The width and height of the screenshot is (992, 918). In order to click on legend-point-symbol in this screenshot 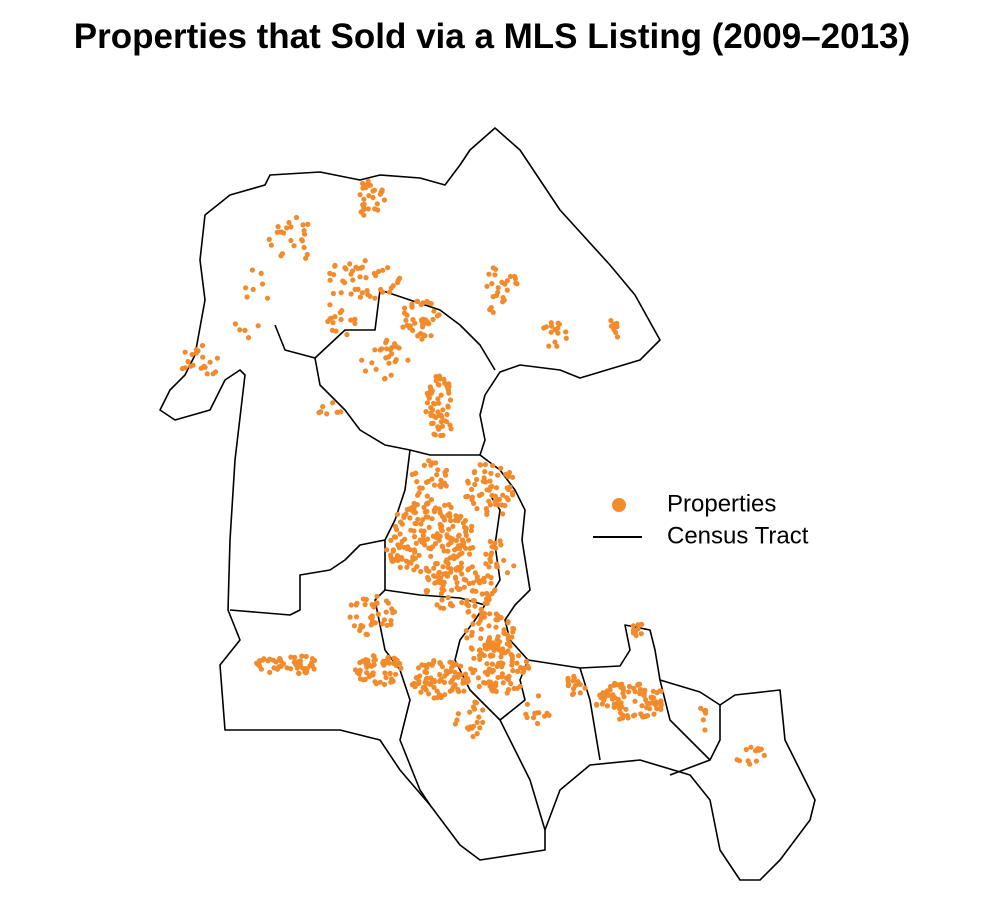, I will do `click(619, 505)`.